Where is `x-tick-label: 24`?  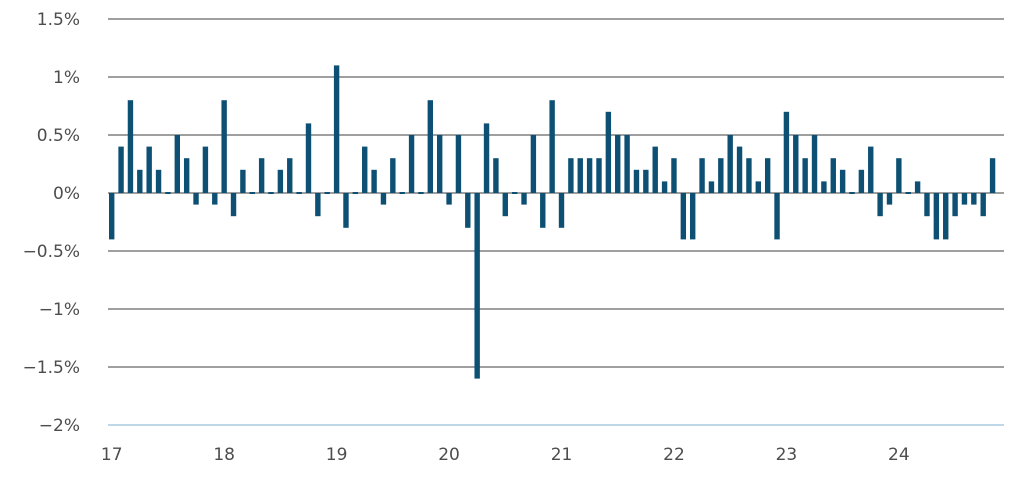 x-tick-label: 24 is located at coordinates (899, 455).